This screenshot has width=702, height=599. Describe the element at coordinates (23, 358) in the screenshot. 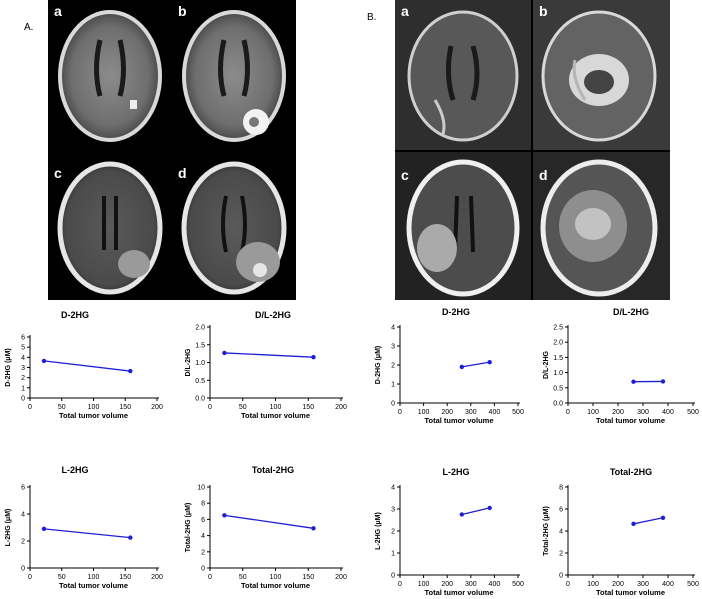

I see `chart-1-y-tick-label: 4` at that location.